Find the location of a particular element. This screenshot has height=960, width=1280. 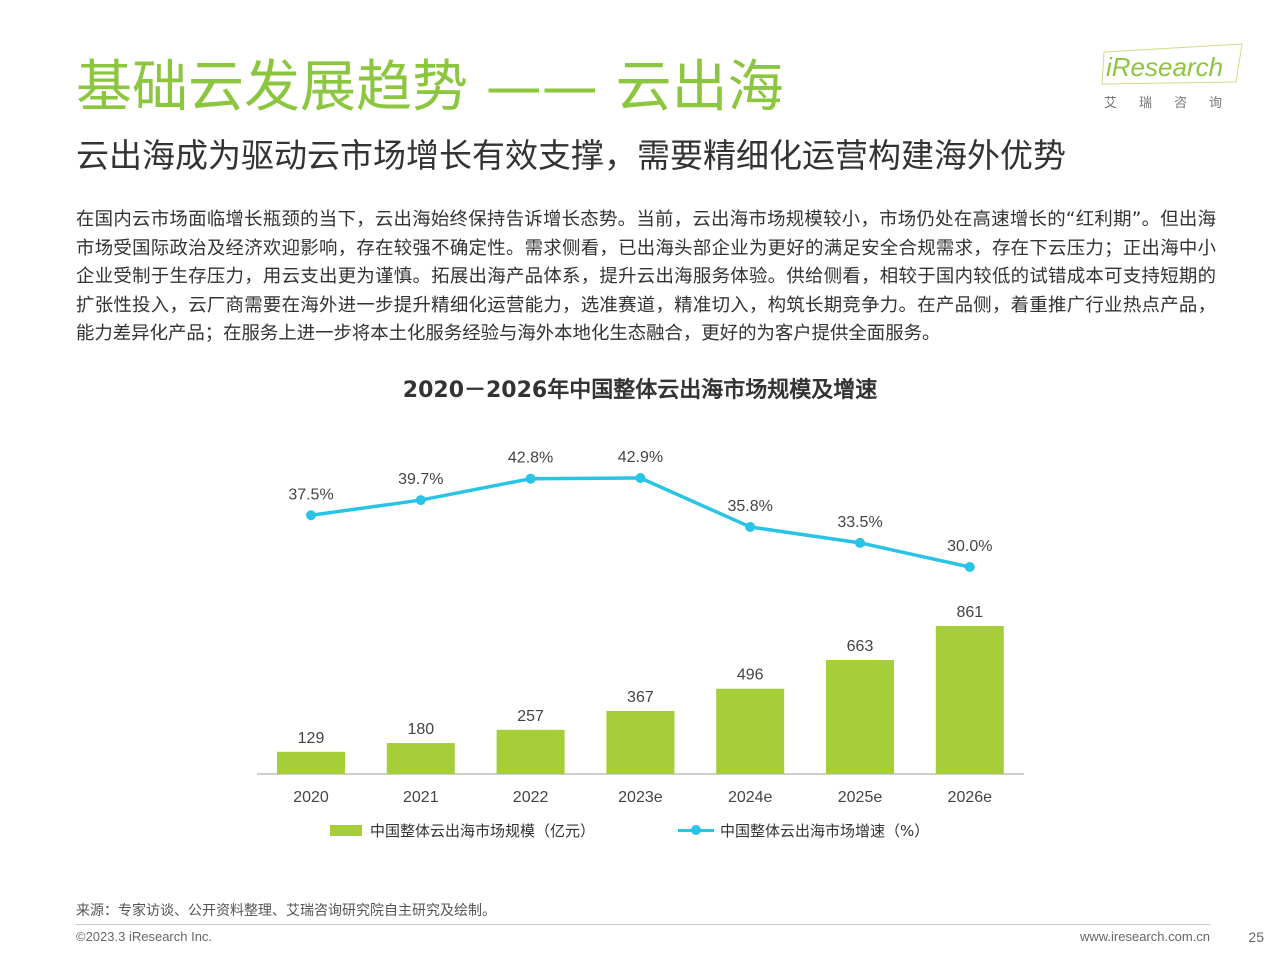

legend-label-bar: 中国整体云出海市场规模（亿元） is located at coordinates (483, 831).